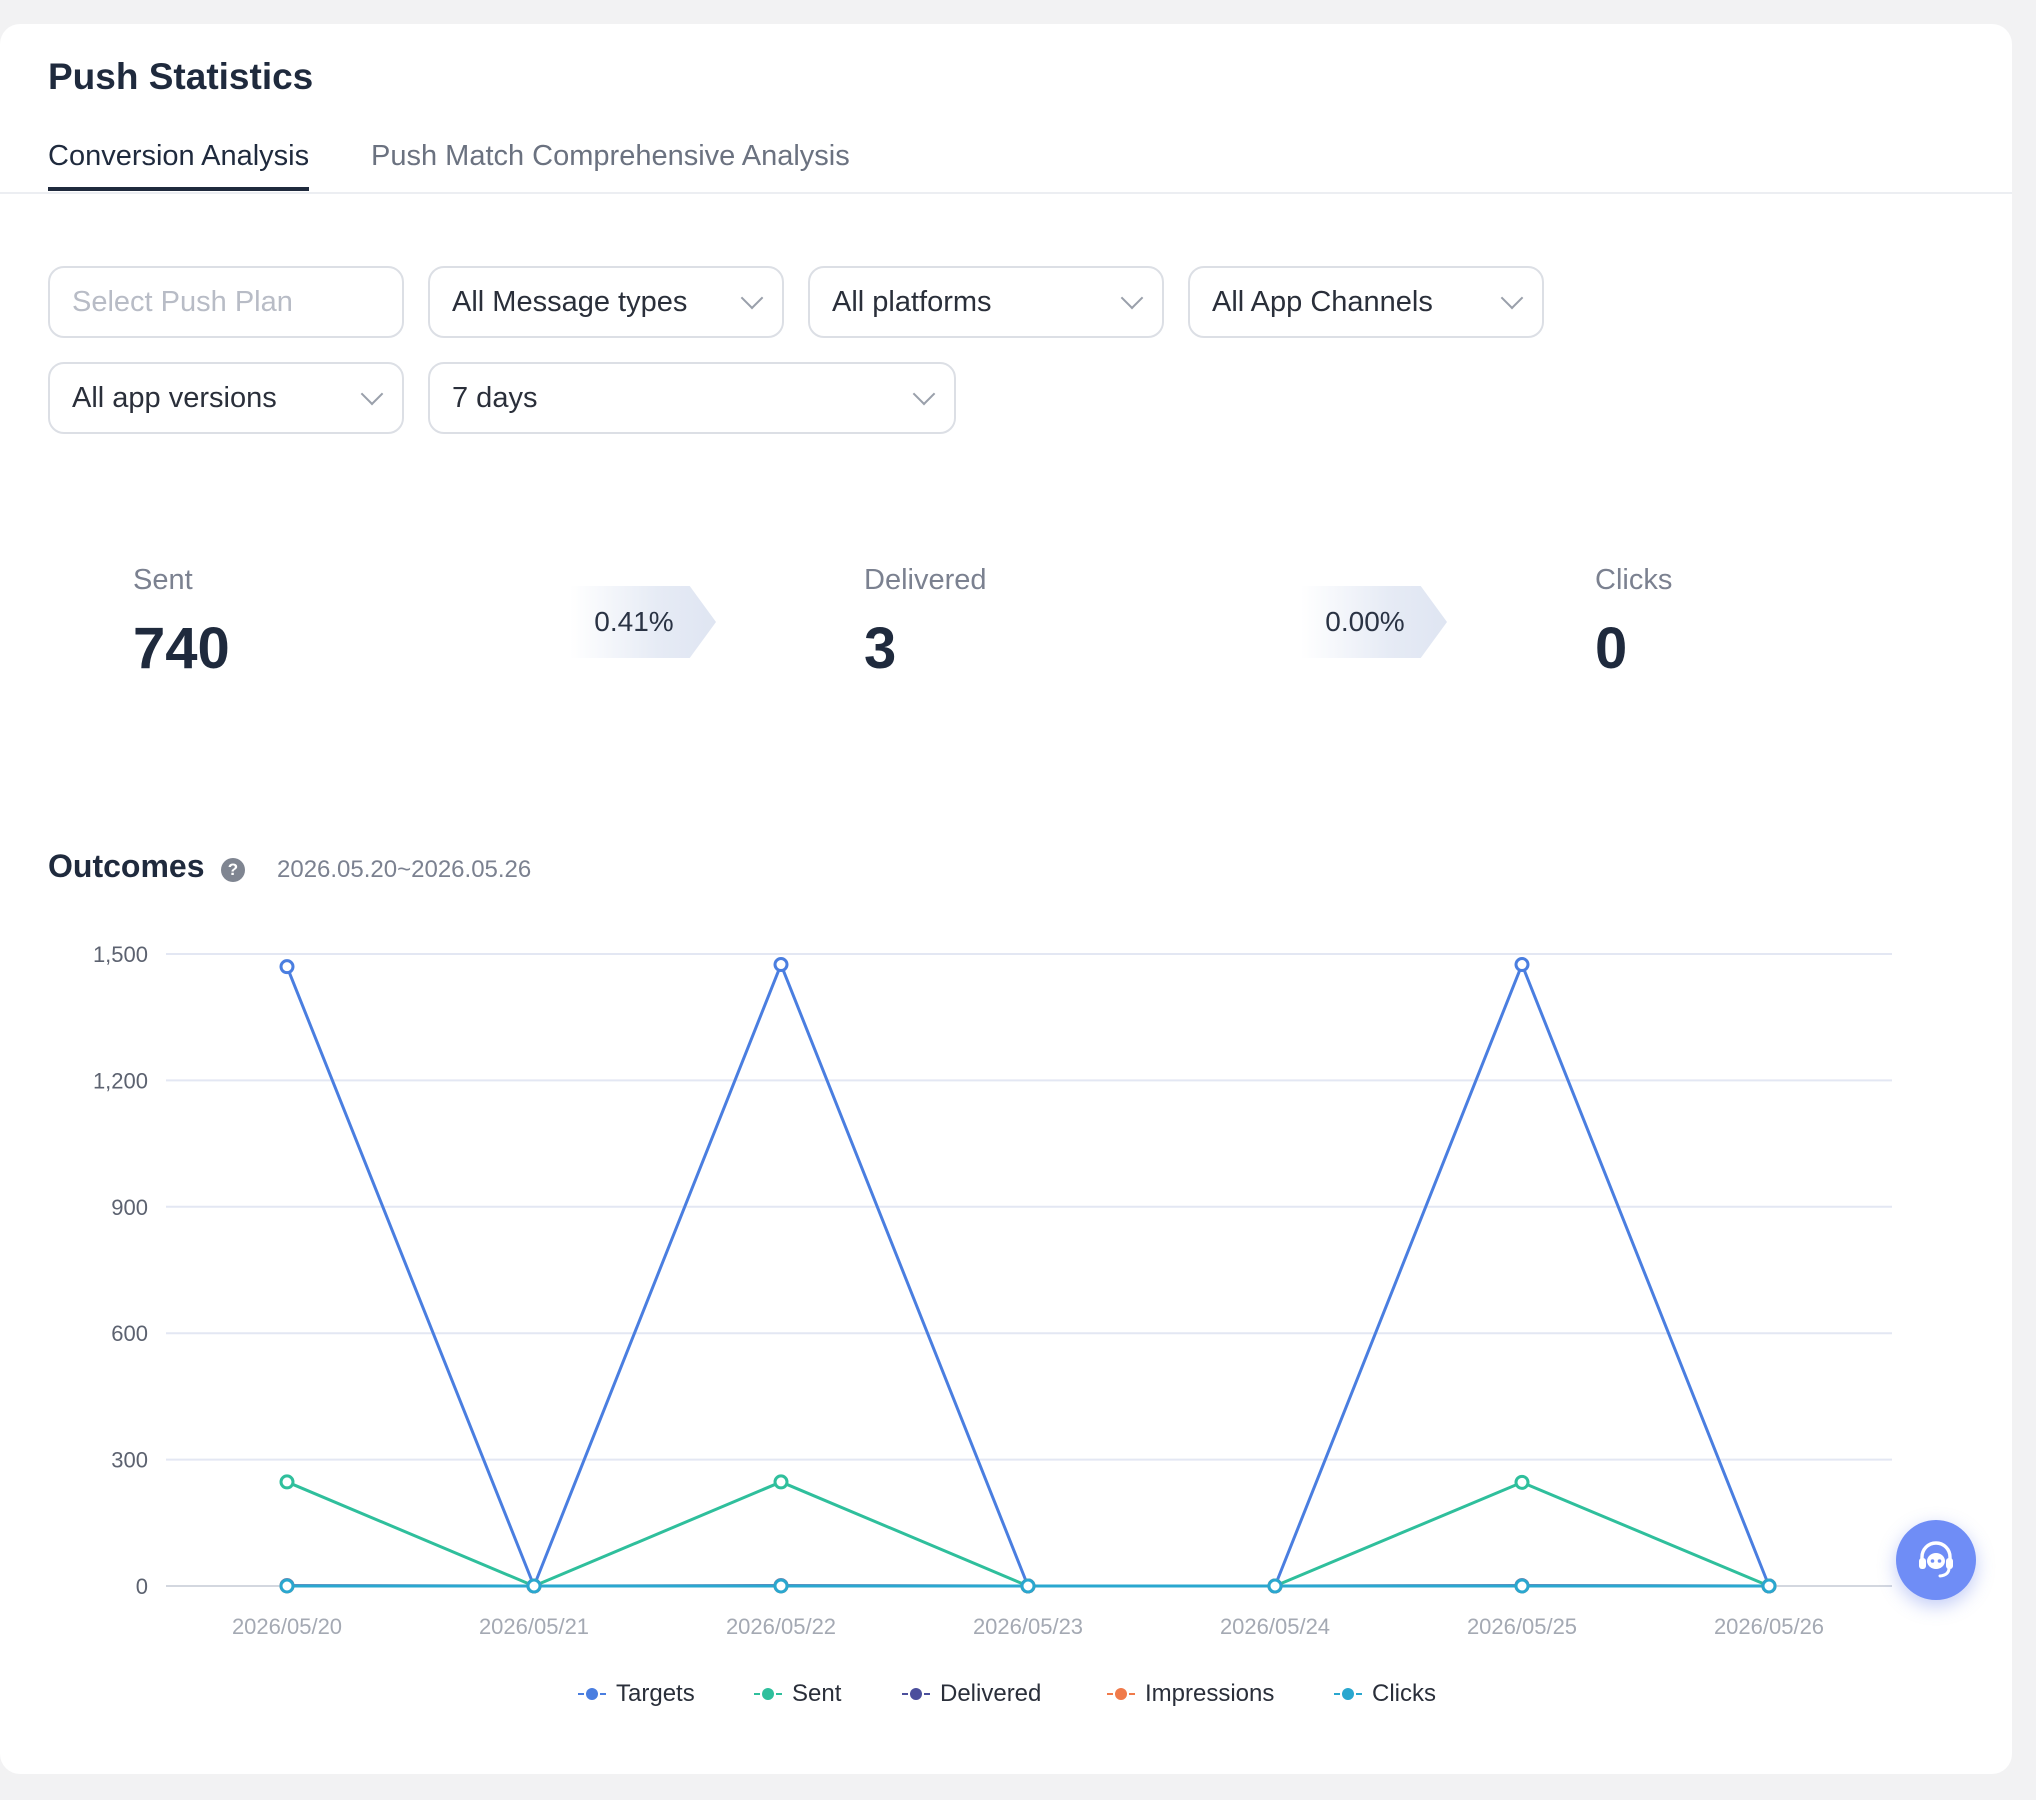 Image resolution: width=2036 pixels, height=1800 pixels. What do you see at coordinates (1028, 1626) in the screenshot?
I see `x-tick-label: 2026/05/23` at bounding box center [1028, 1626].